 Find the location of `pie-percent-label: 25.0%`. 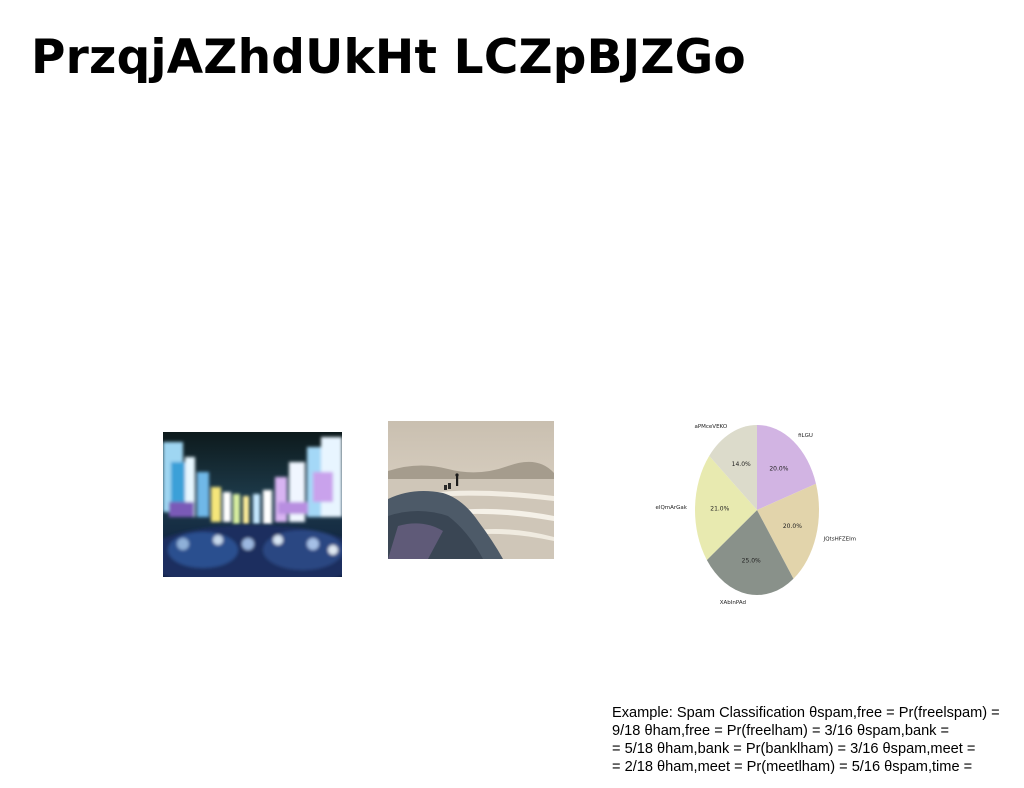

pie-percent-label: 25.0% is located at coordinates (751, 560).